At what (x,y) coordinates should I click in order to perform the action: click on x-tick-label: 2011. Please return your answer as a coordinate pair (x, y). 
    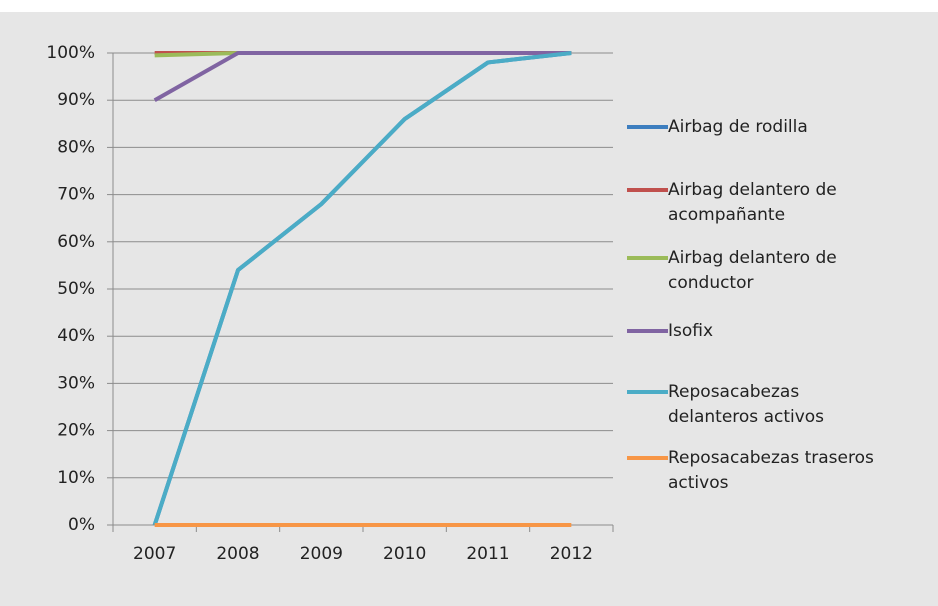
    Looking at the image, I should click on (487, 554).